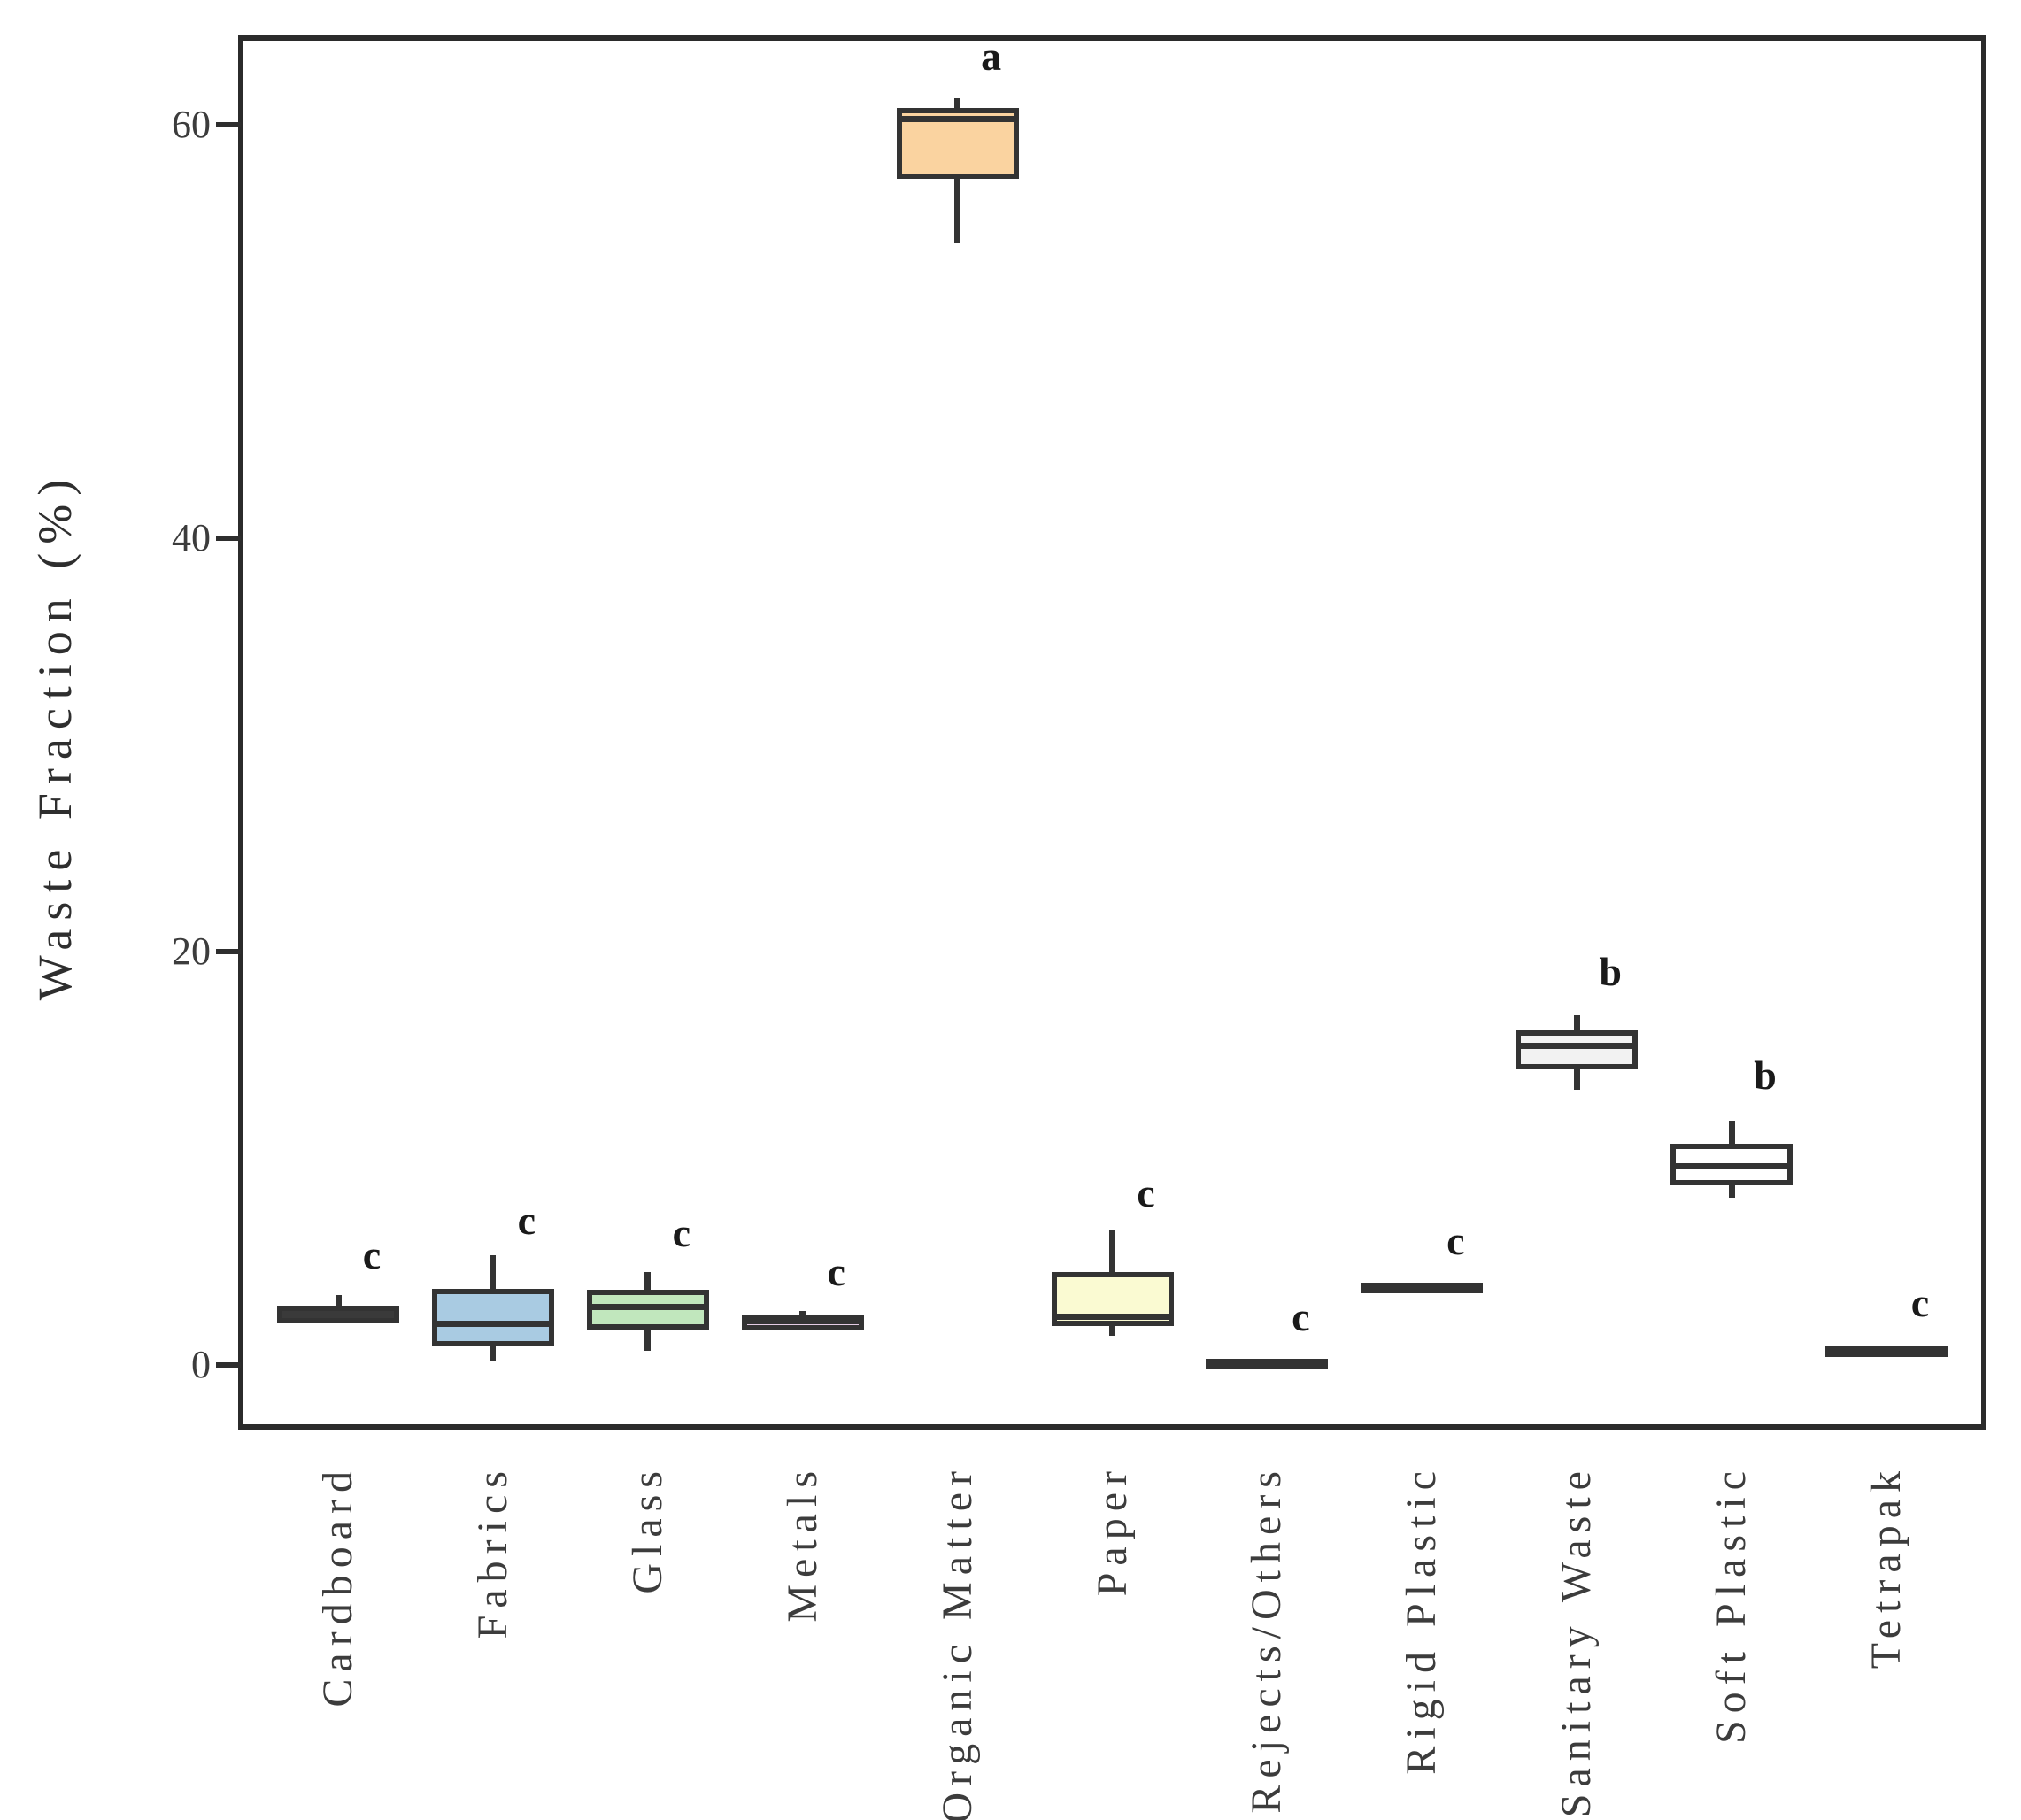  Describe the element at coordinates (1267, 1639) in the screenshot. I see `x-tick-label: Rejects/Others` at that location.